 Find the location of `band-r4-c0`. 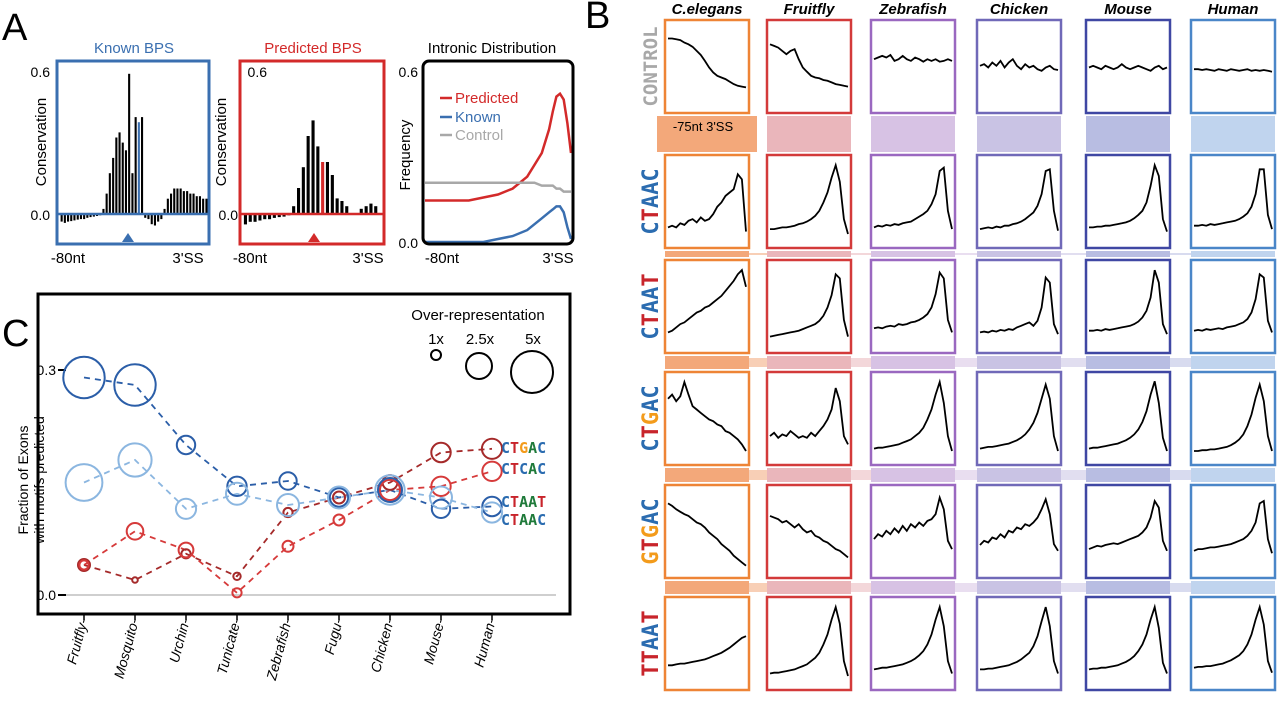

band-r4-c0 is located at coordinates (707, 587).